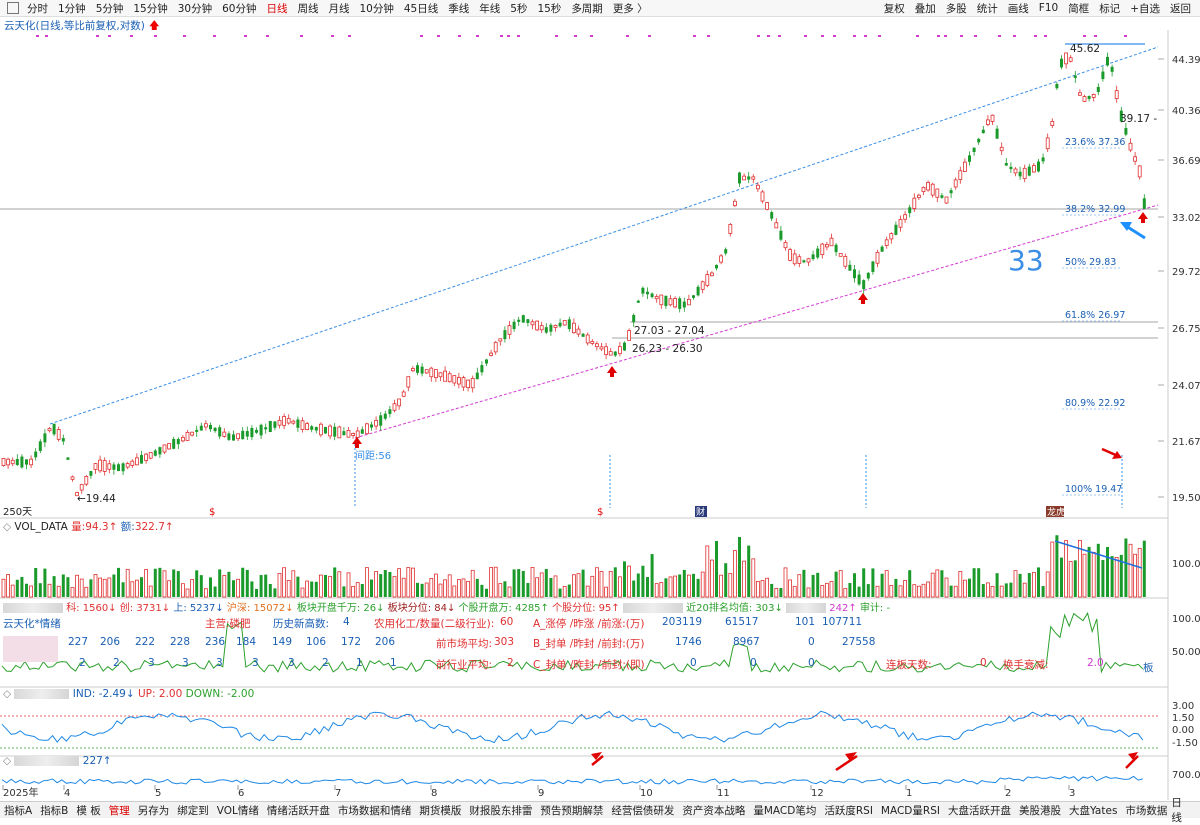 The height and width of the screenshot is (825, 1200). What do you see at coordinates (88, 810) in the screenshot?
I see `template-tab: 模 板` at bounding box center [88, 810].